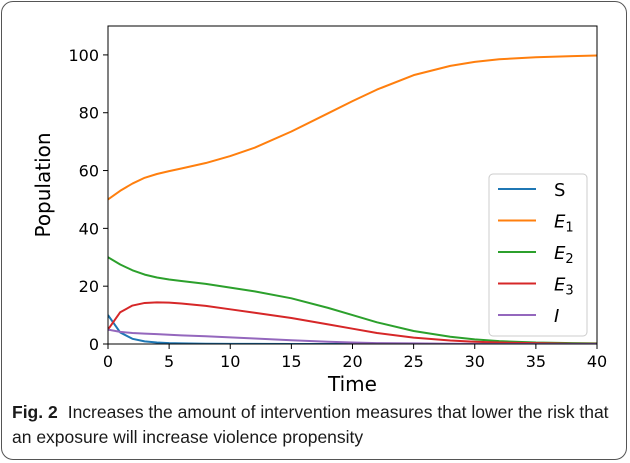 This screenshot has height=463, width=630. I want to click on legend-entry-subscript: 2, so click(569, 259).